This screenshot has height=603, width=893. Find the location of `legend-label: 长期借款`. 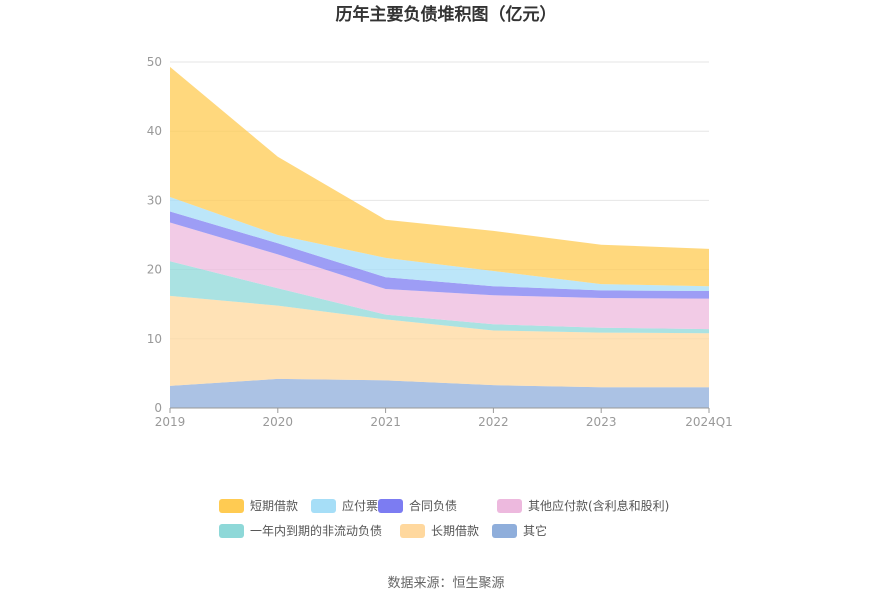

legend-label: 长期借款 is located at coordinates (455, 531).